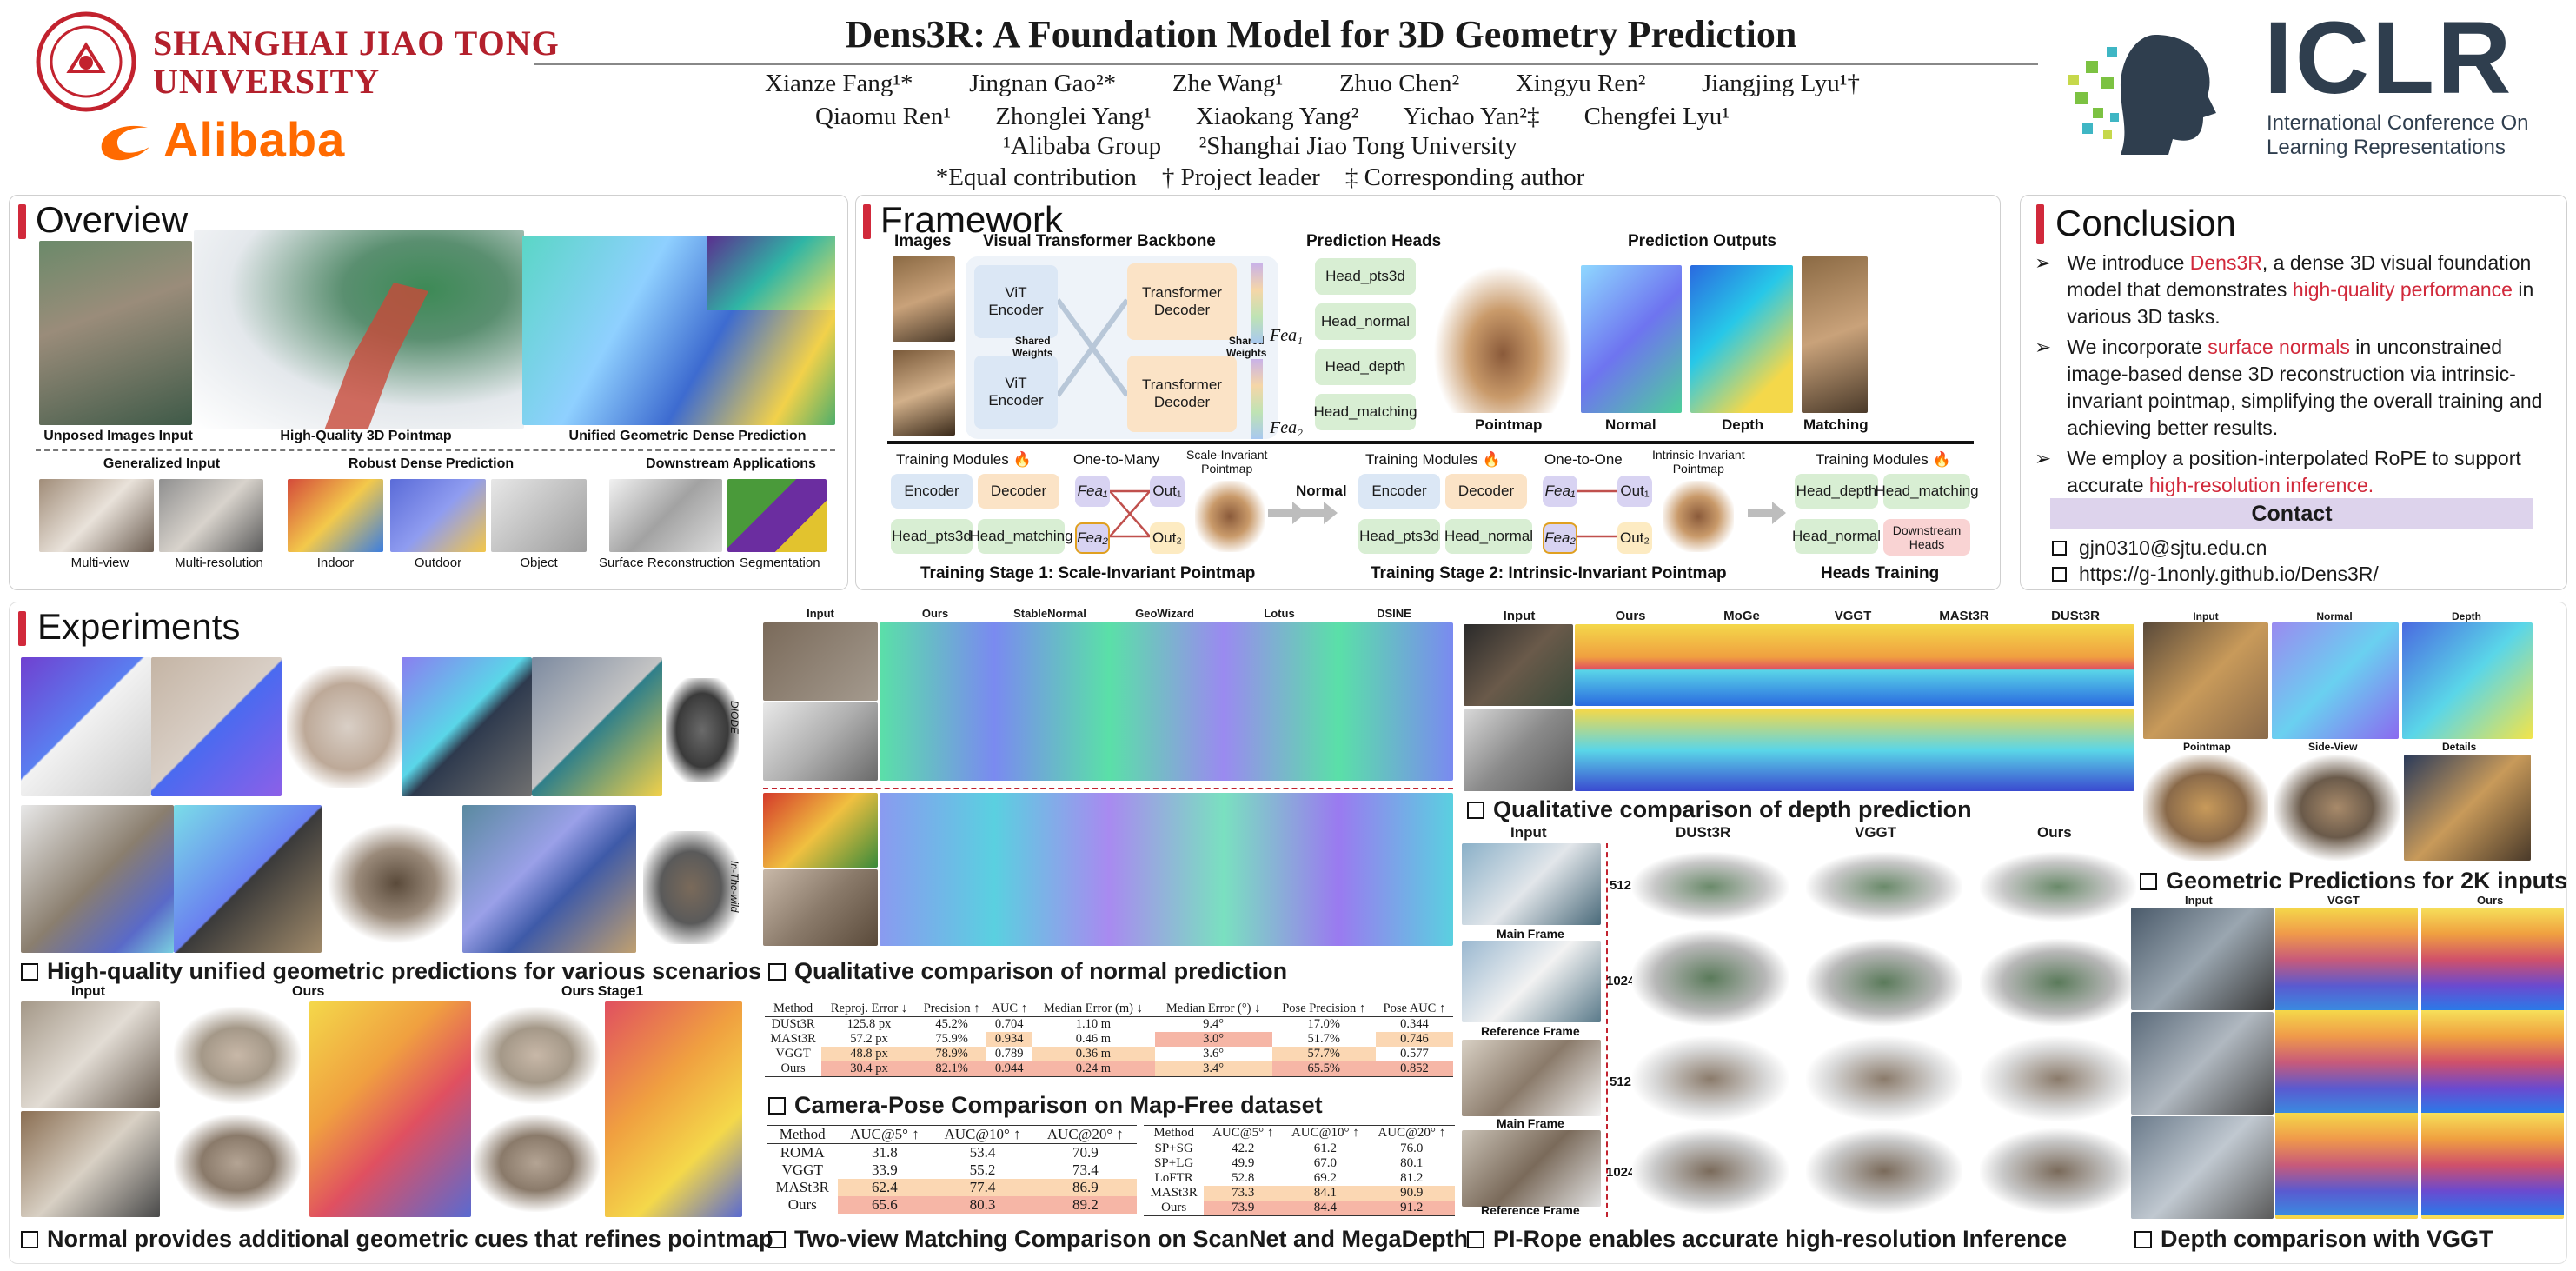 Image resolution: width=2576 pixels, height=1271 pixels. What do you see at coordinates (99, 563) in the screenshot?
I see `thumb-label: Multi-view` at bounding box center [99, 563].